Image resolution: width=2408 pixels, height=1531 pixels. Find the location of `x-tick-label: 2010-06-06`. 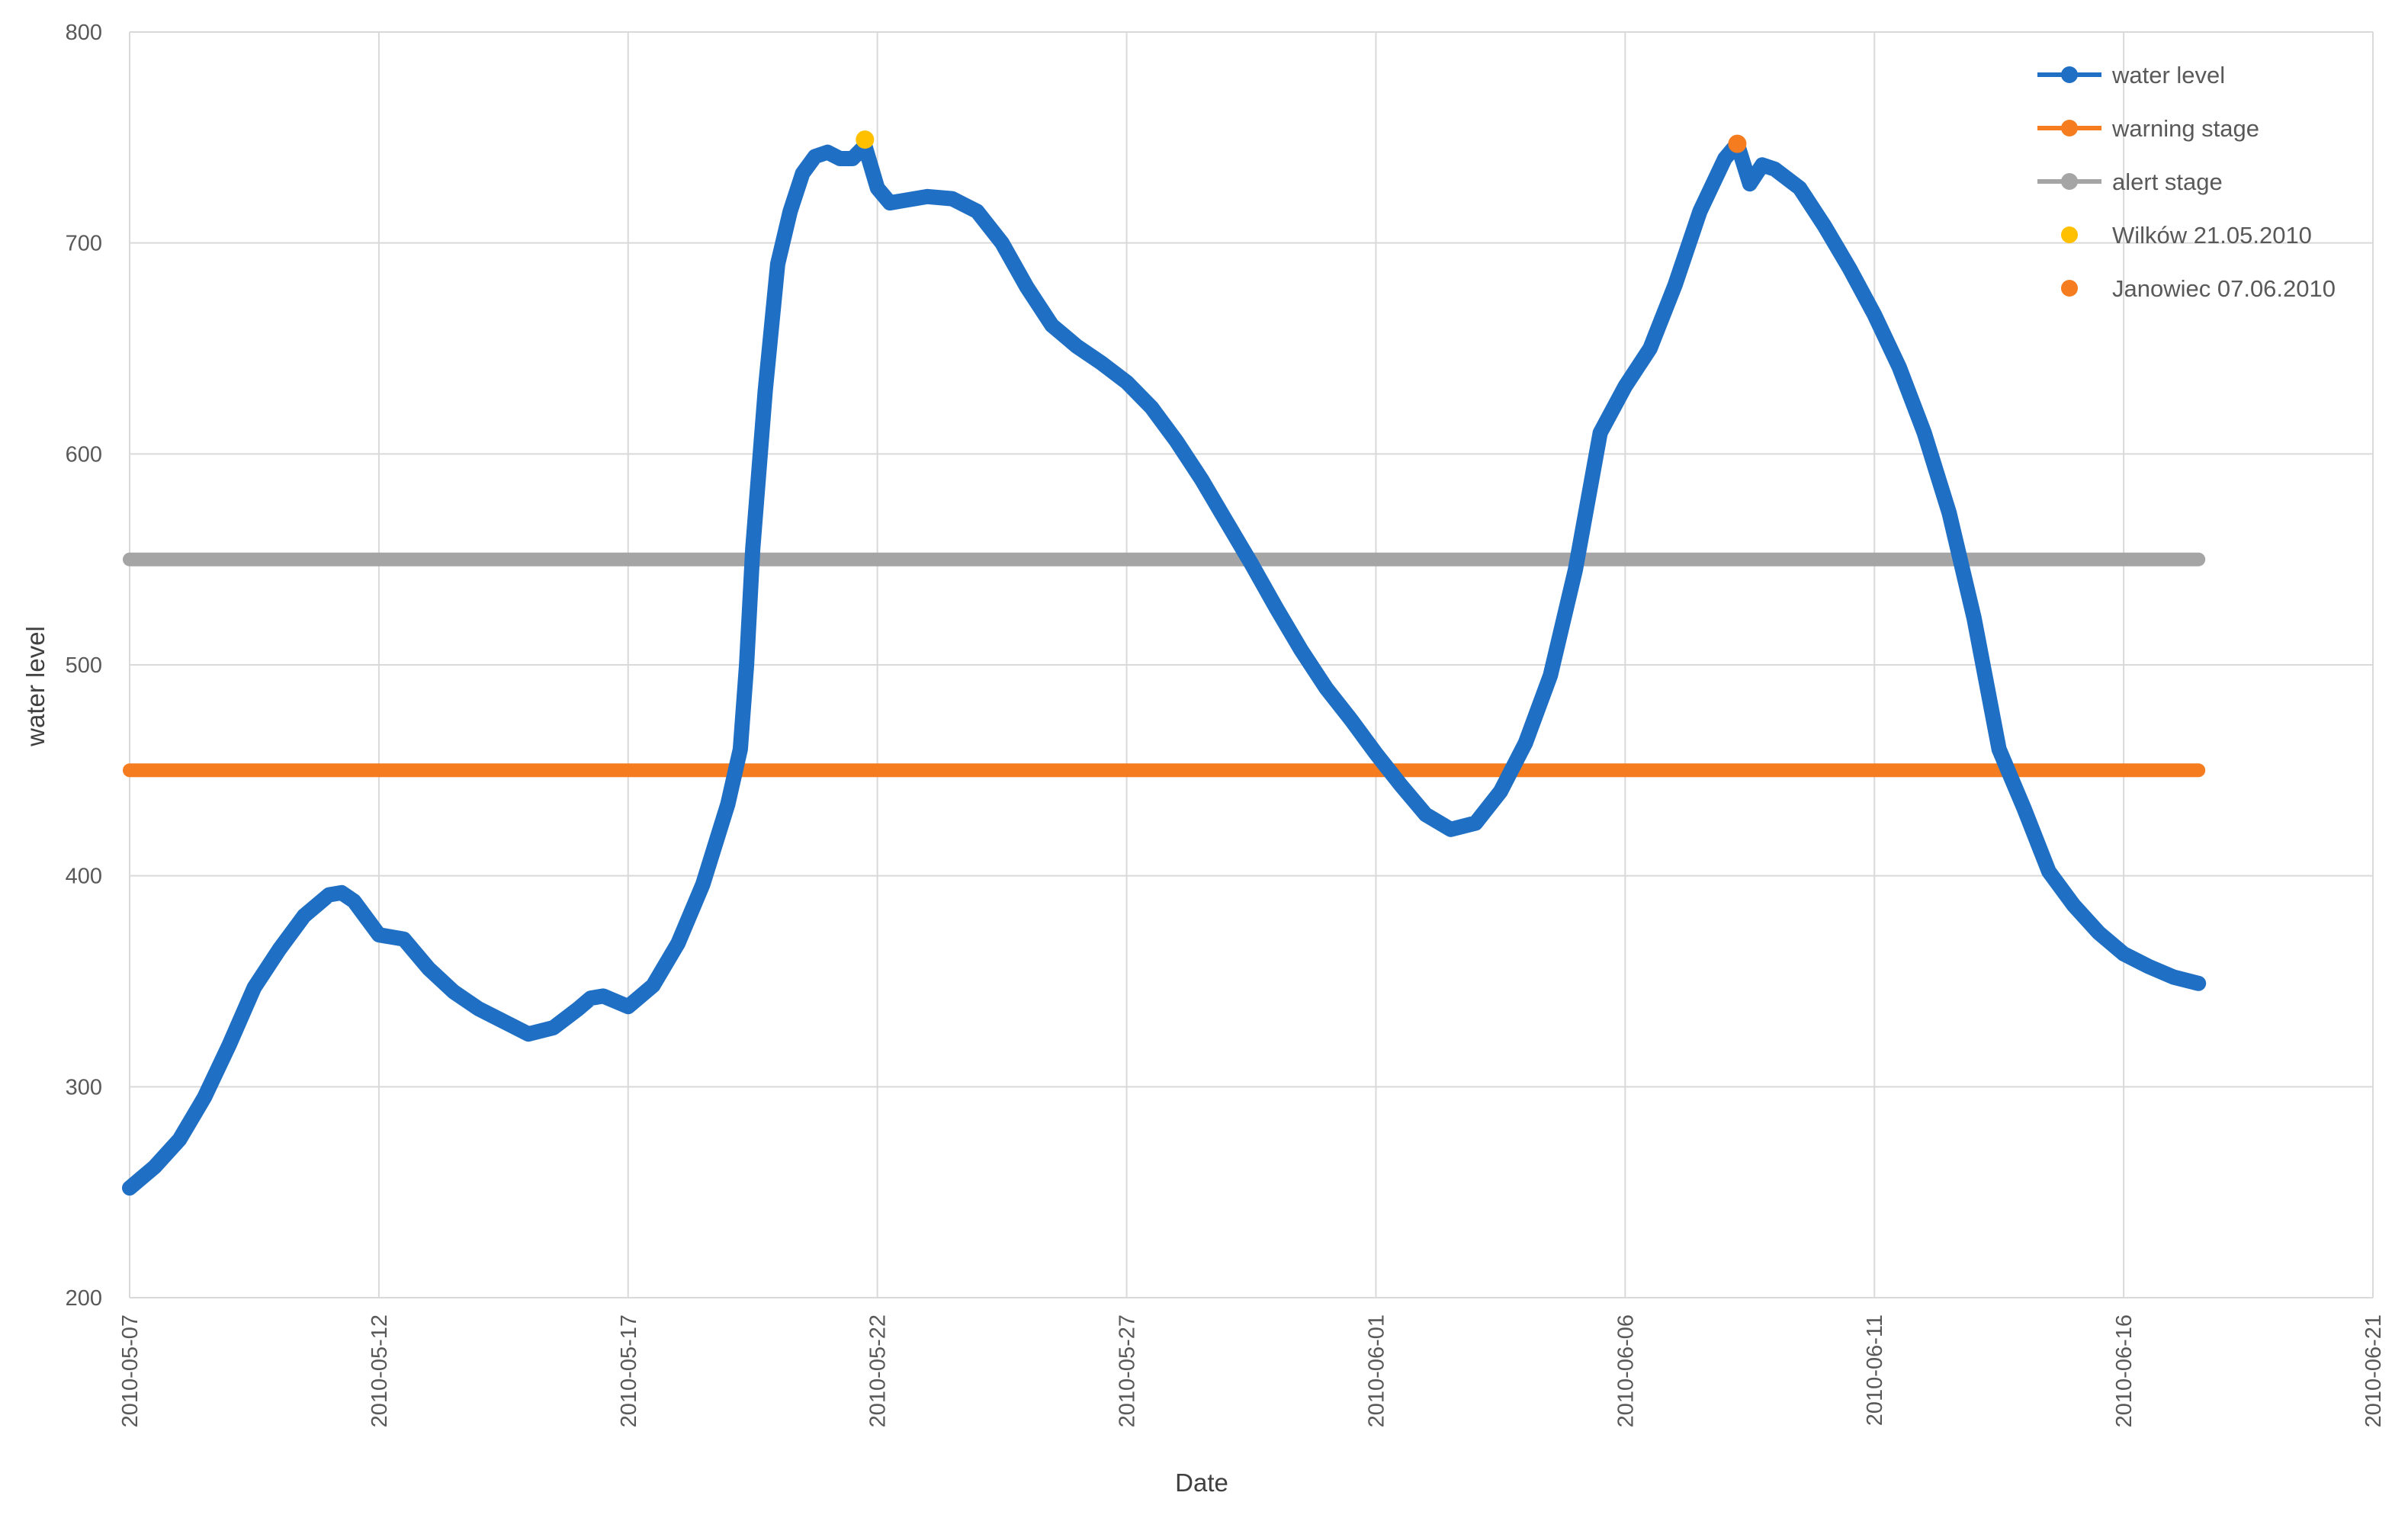

x-tick-label: 2010-06-06 is located at coordinates (1626, 1370).